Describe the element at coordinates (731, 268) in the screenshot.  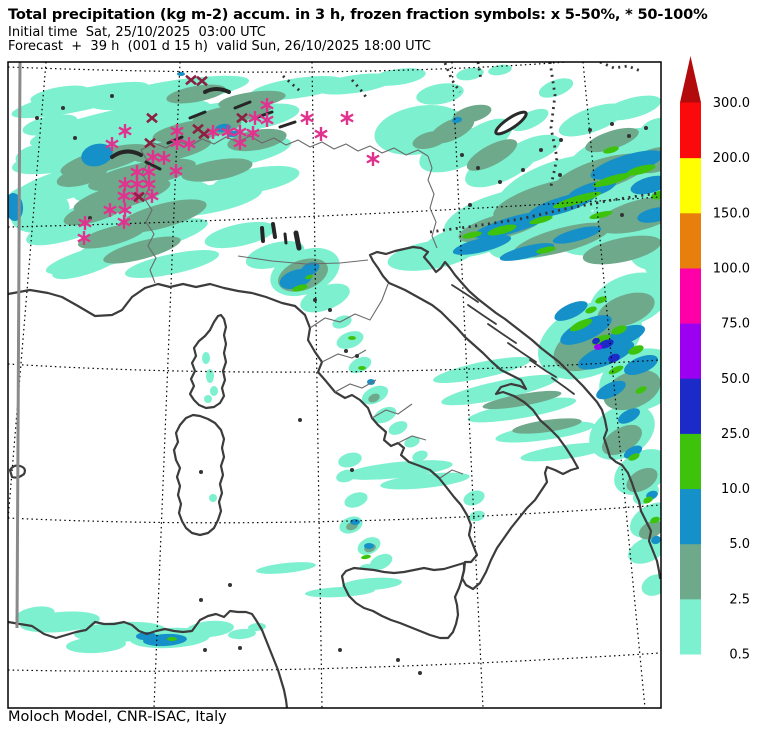
I see `colorbar-label: 100.0` at that location.